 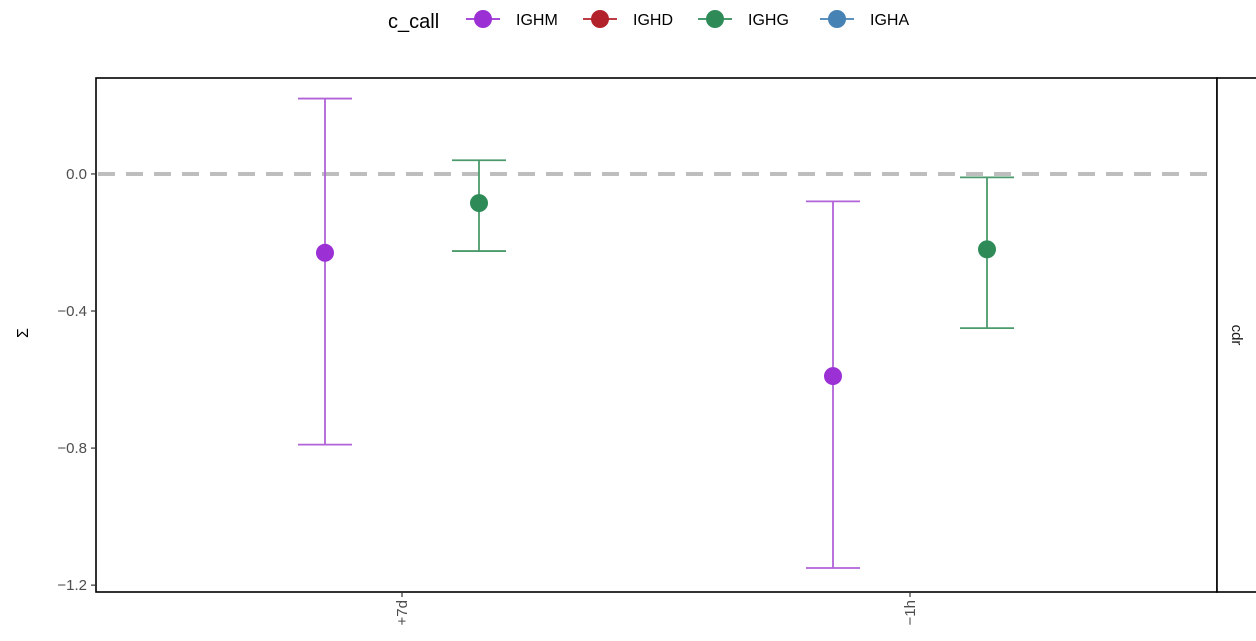 What do you see at coordinates (72, 311) in the screenshot?
I see `y-tick-label-0-4: −0.4` at bounding box center [72, 311].